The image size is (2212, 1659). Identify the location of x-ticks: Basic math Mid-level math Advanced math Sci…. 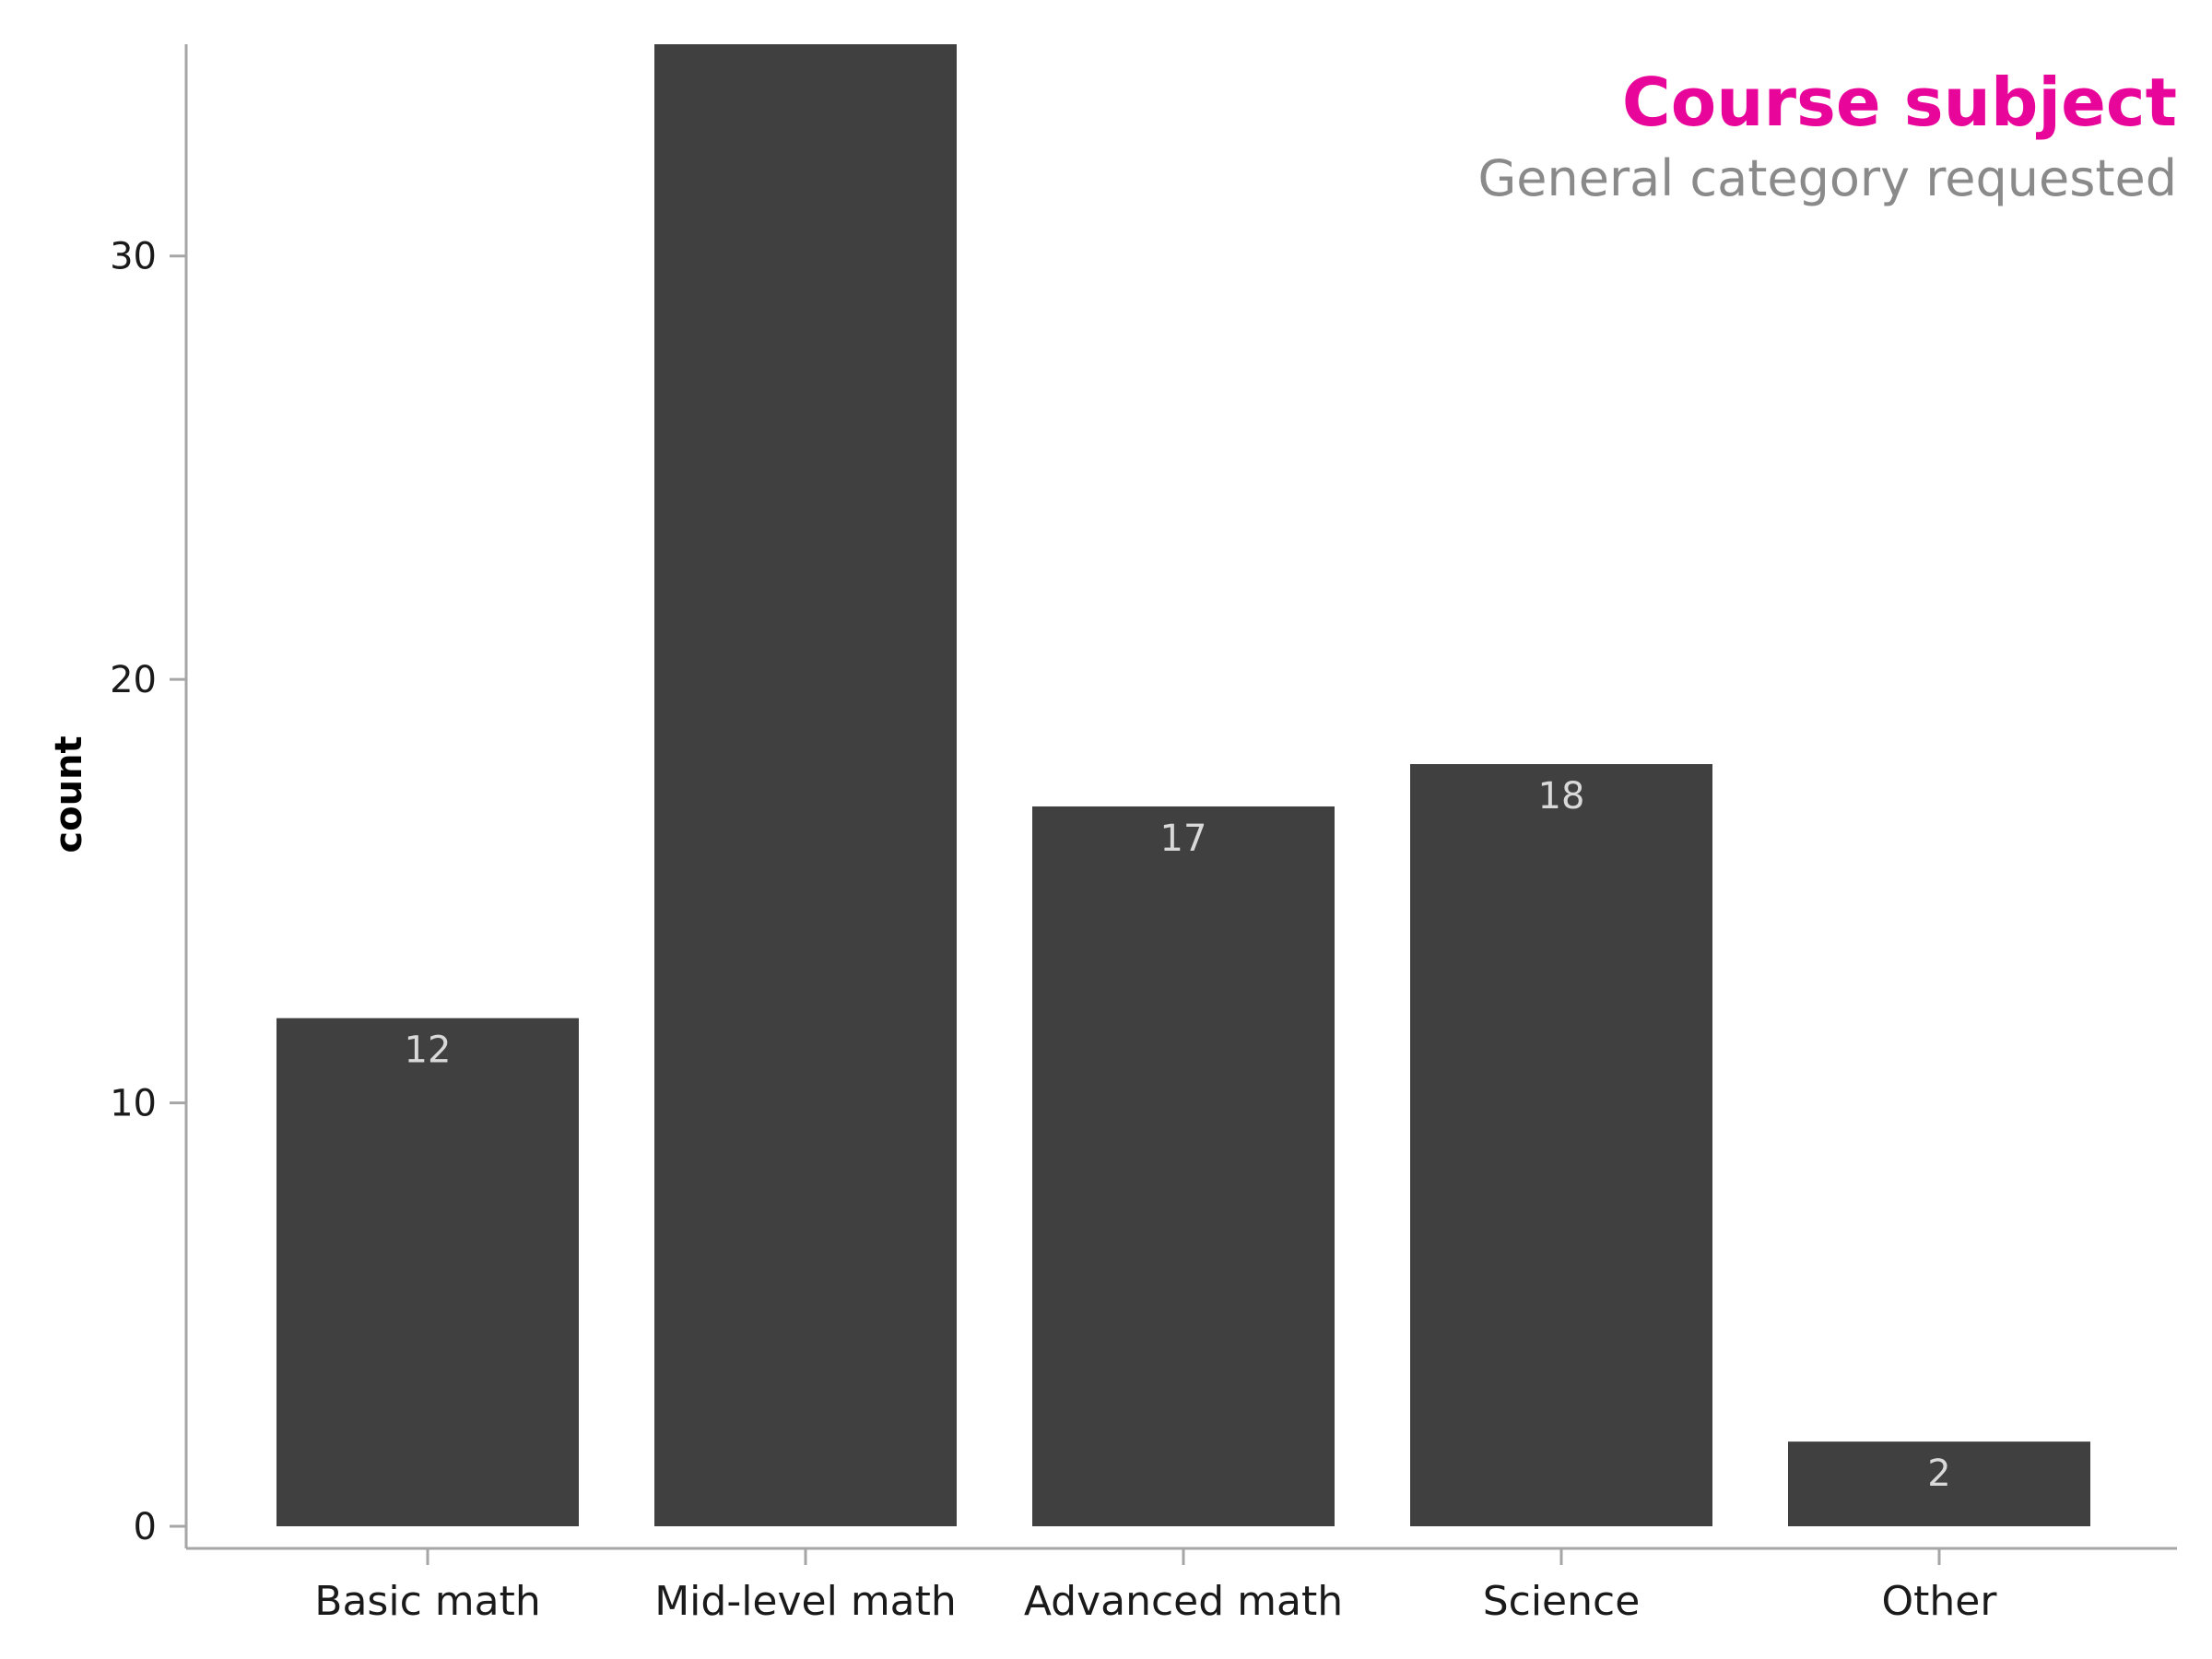
(1155, 1586).